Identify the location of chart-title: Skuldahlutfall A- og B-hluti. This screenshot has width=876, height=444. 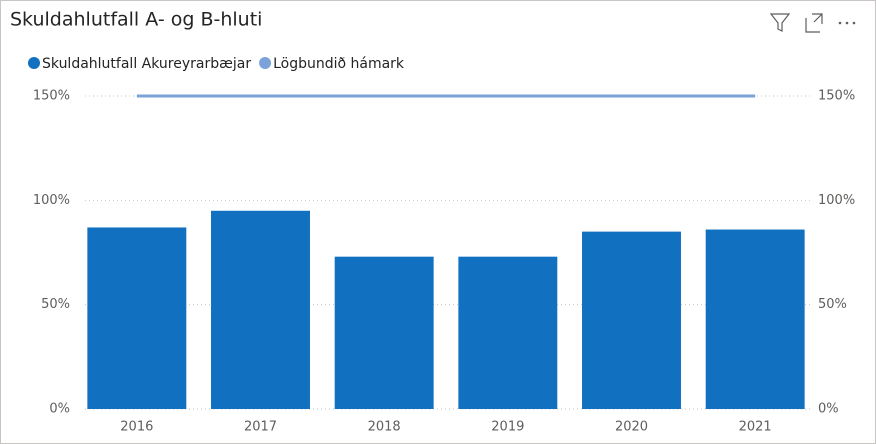
(136, 20).